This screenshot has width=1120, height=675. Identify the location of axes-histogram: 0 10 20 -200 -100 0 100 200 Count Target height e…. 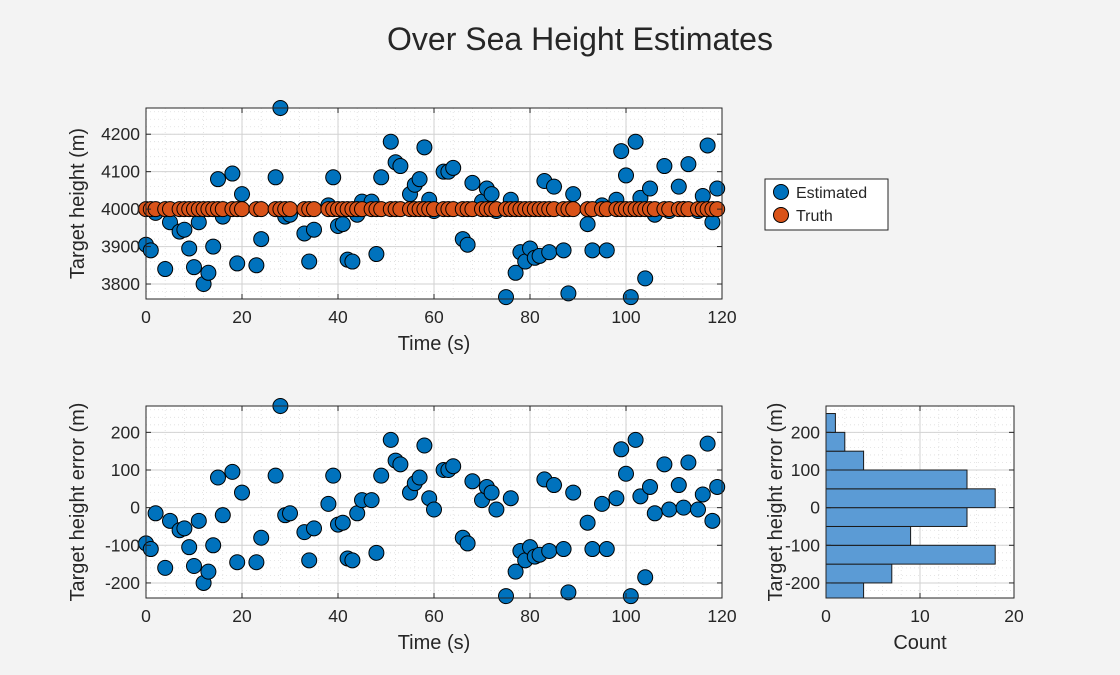
(894, 528).